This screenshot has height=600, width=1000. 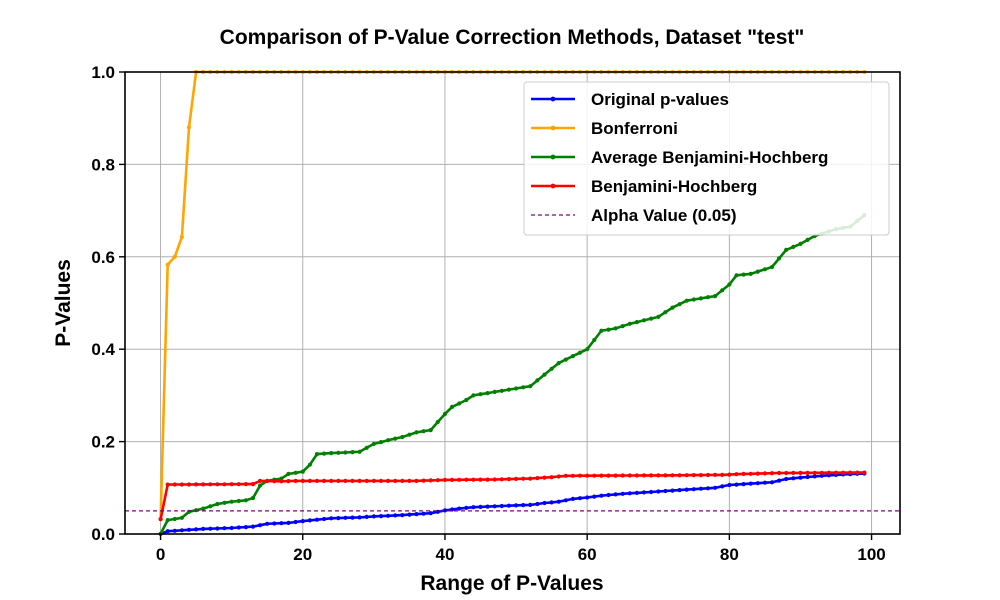 I want to click on x-tick-label: 40, so click(x=444, y=554).